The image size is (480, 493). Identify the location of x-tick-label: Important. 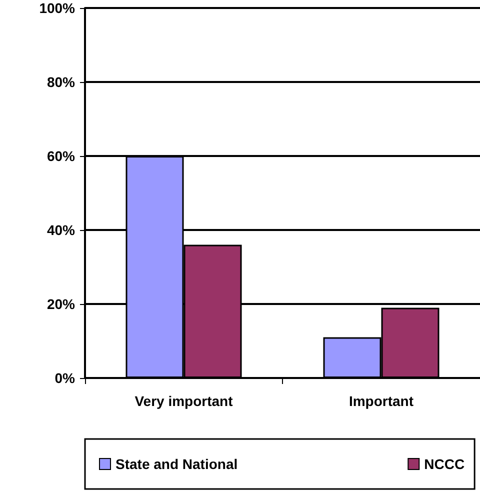
(381, 401).